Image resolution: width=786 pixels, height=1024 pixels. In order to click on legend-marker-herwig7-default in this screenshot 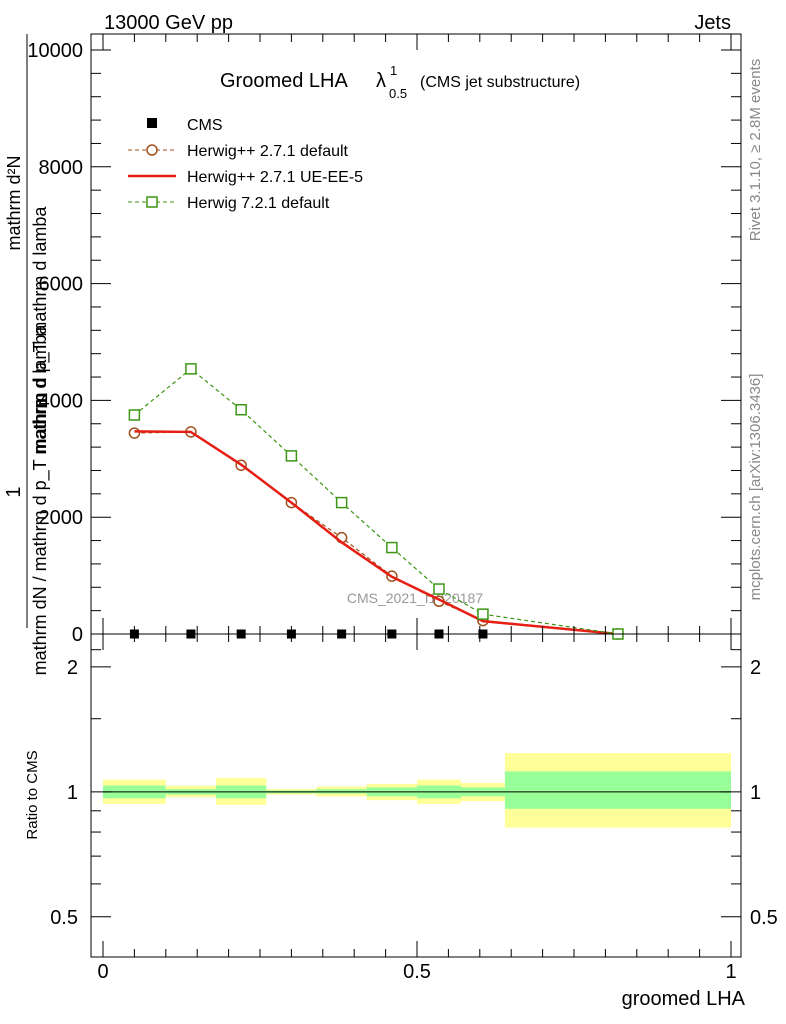, I will do `click(152, 202)`.